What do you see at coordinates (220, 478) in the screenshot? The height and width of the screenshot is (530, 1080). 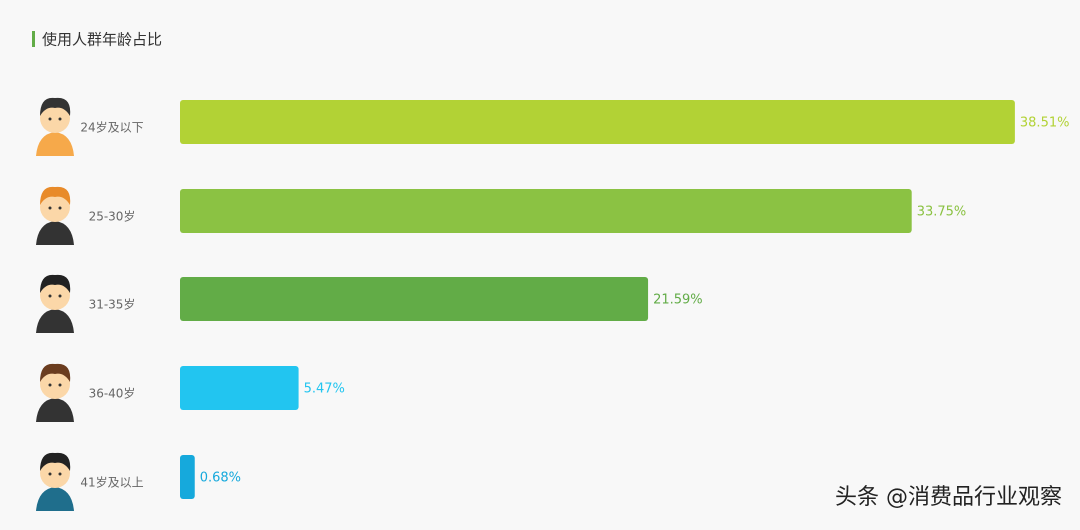 I see `value-label: 0.68%` at bounding box center [220, 478].